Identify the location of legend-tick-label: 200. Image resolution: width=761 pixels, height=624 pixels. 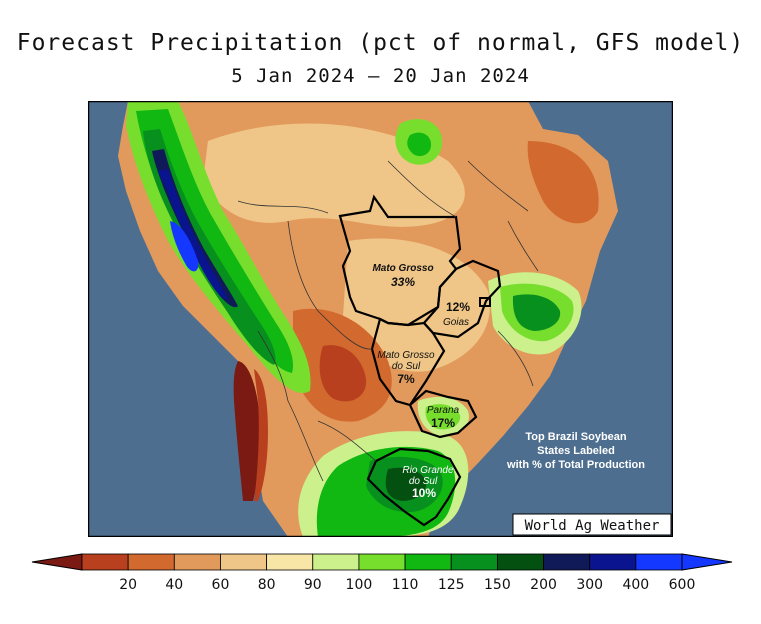
(543, 585).